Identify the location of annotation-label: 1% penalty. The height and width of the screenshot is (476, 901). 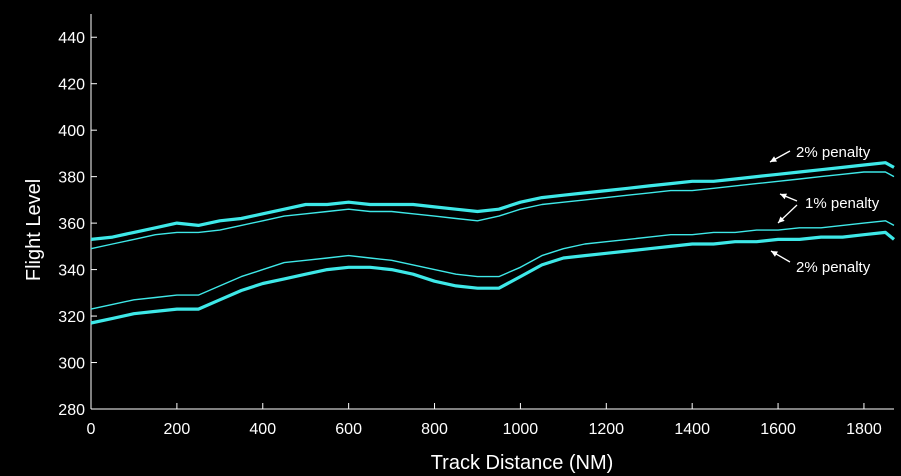
(842, 203).